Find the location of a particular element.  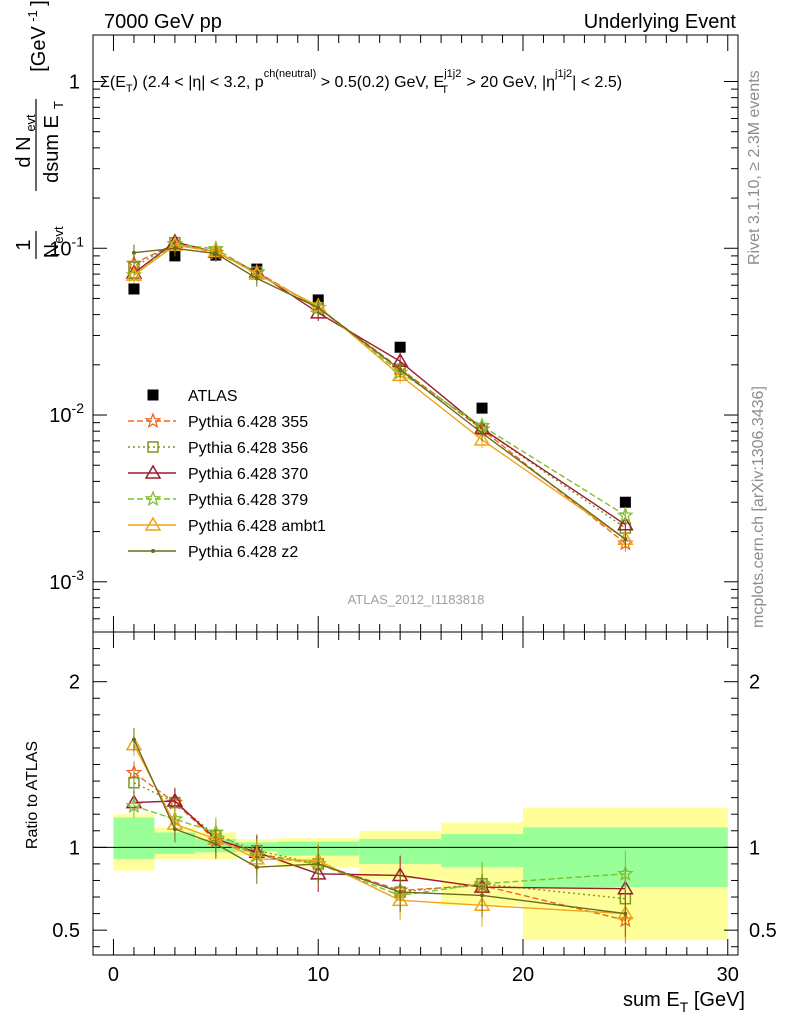

ratio-y-tick-label-right: 1 is located at coordinates (754, 848).